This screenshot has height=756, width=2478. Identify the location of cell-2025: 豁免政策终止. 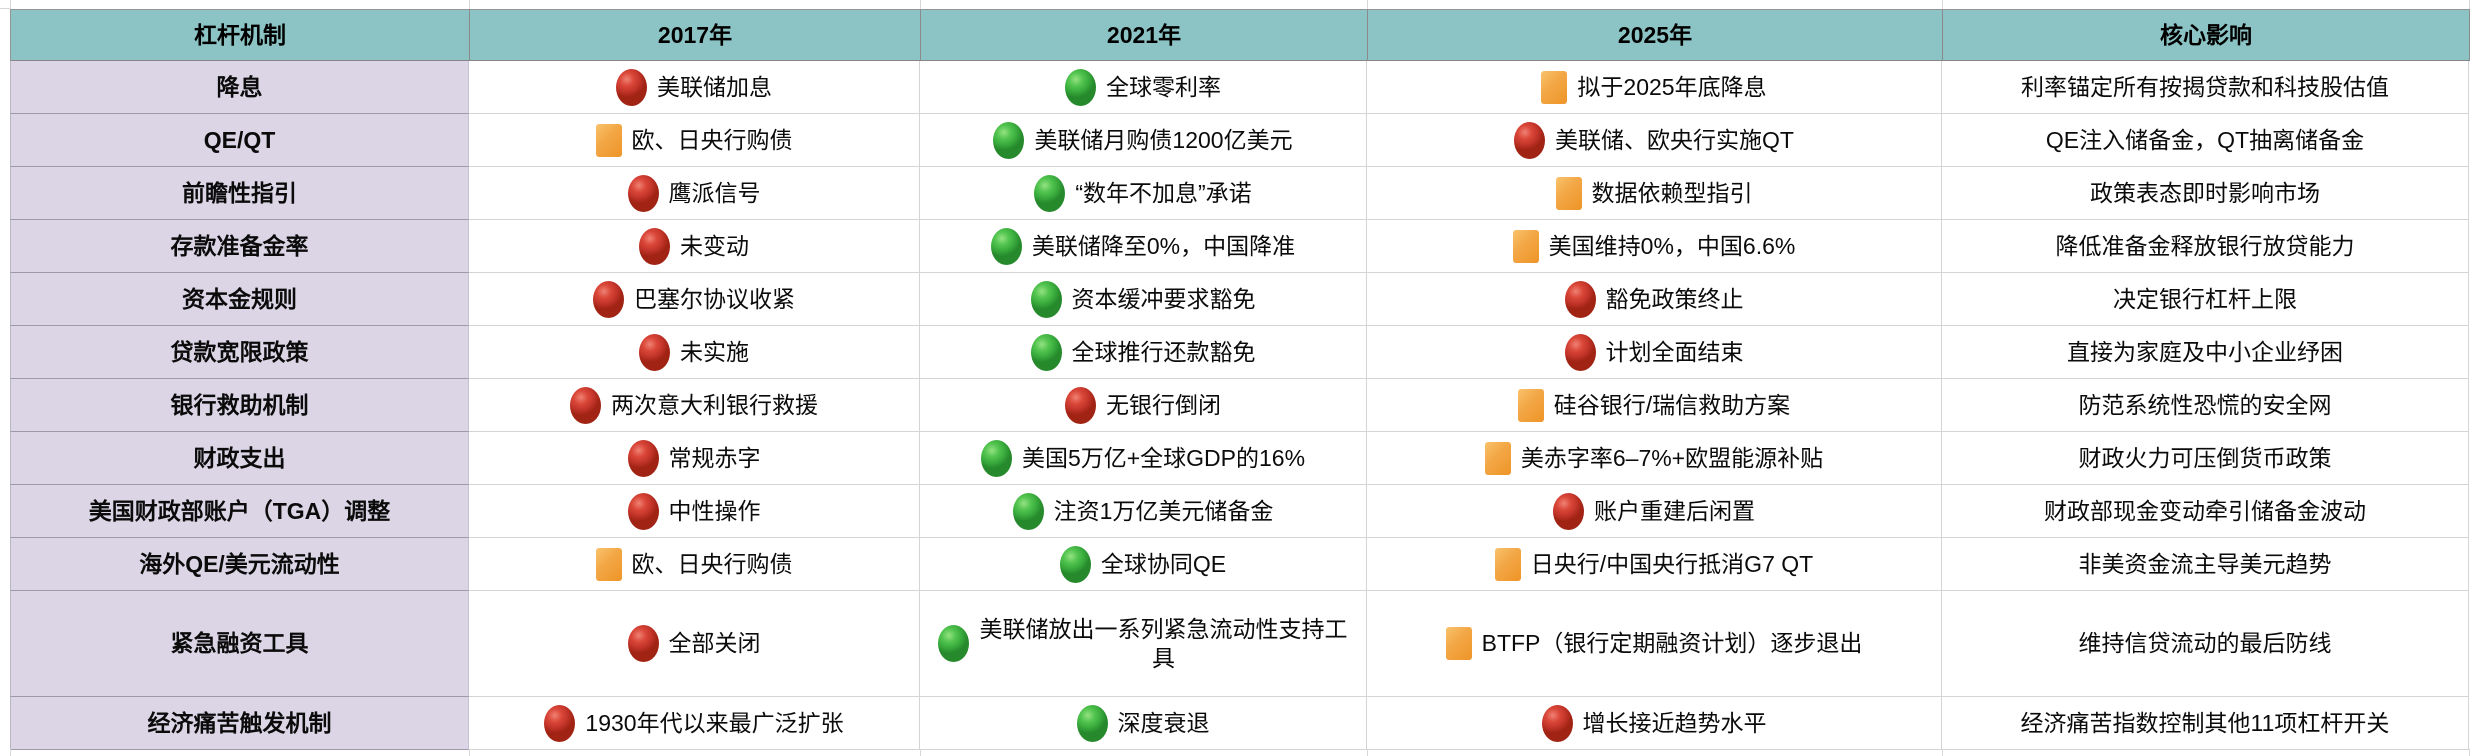
(1654, 299).